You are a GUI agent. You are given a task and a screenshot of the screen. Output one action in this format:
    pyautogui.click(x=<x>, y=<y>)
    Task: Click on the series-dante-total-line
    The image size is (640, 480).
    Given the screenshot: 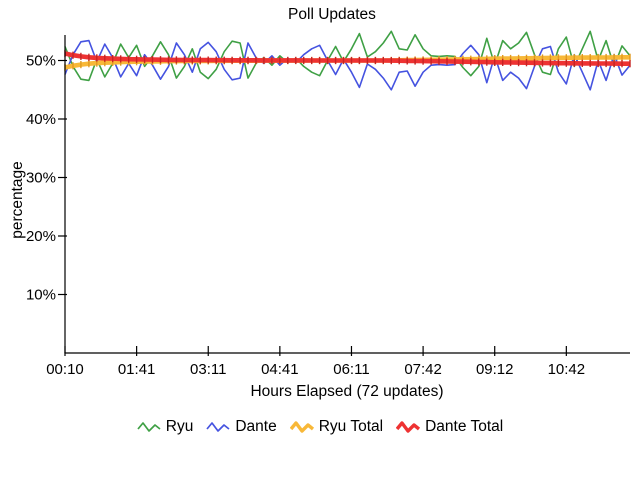 What is the action you would take?
    pyautogui.click(x=347, y=59)
    